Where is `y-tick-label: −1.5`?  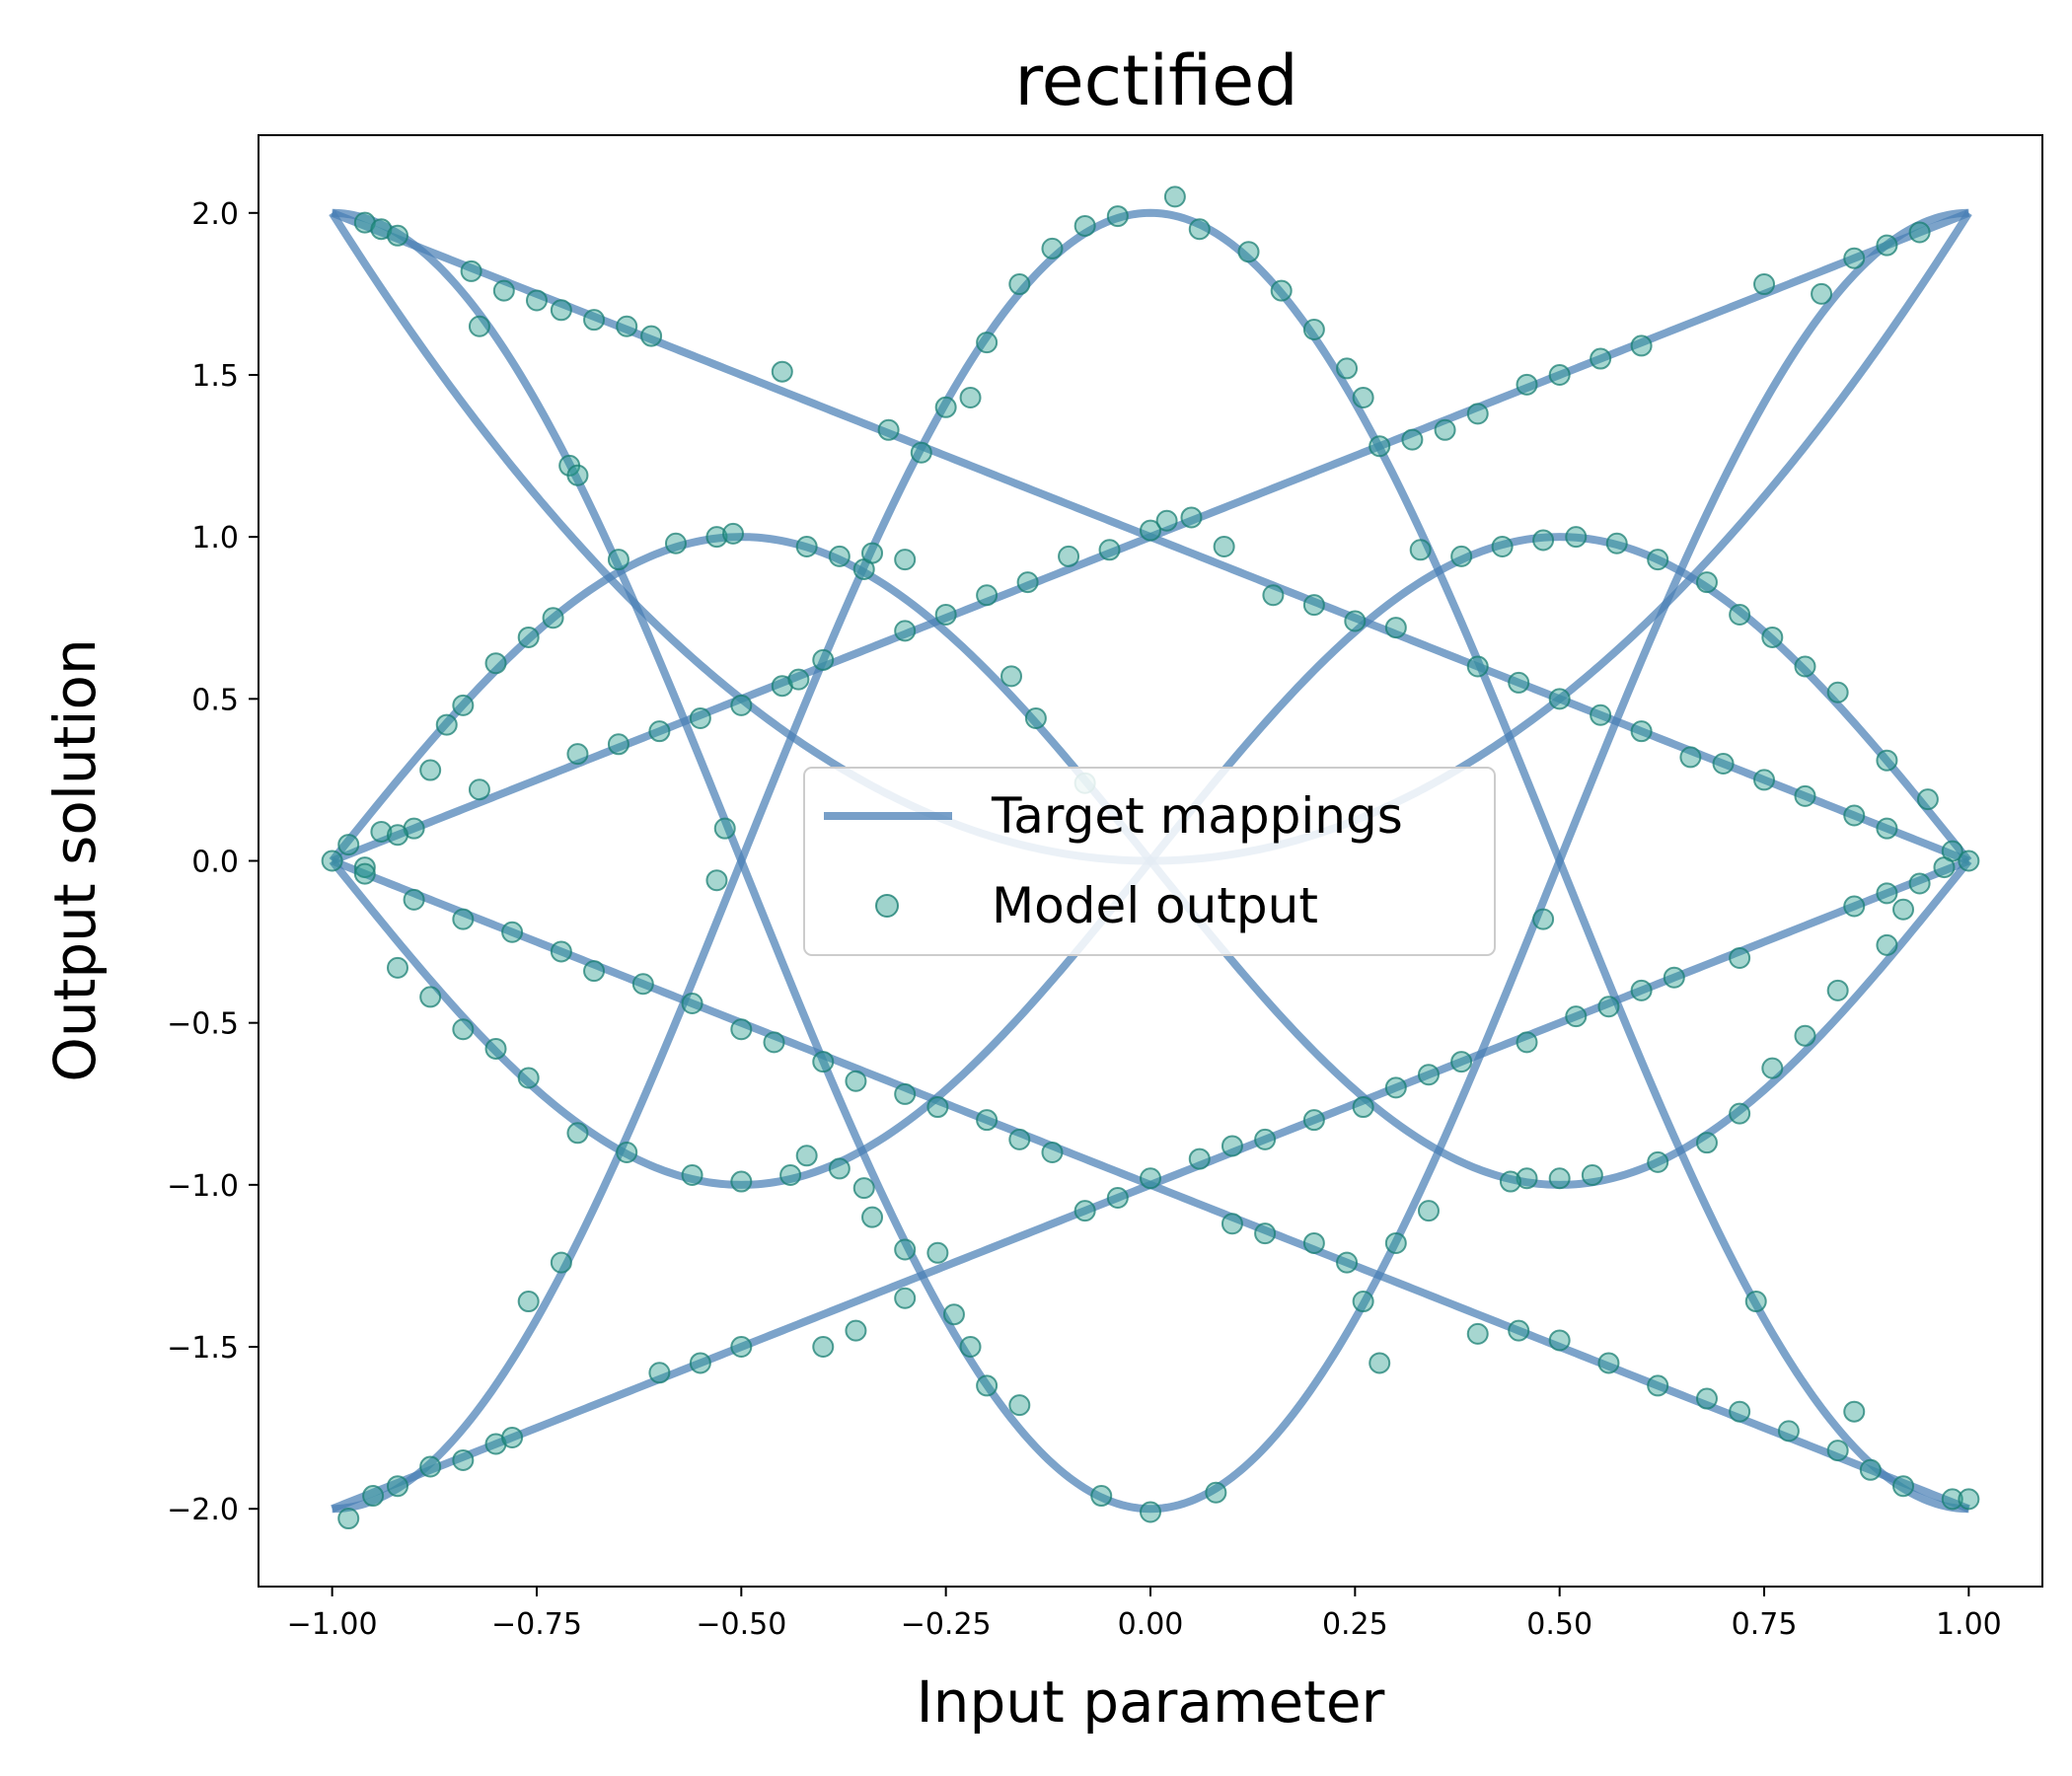
y-tick-label: −1.5 is located at coordinates (203, 1349).